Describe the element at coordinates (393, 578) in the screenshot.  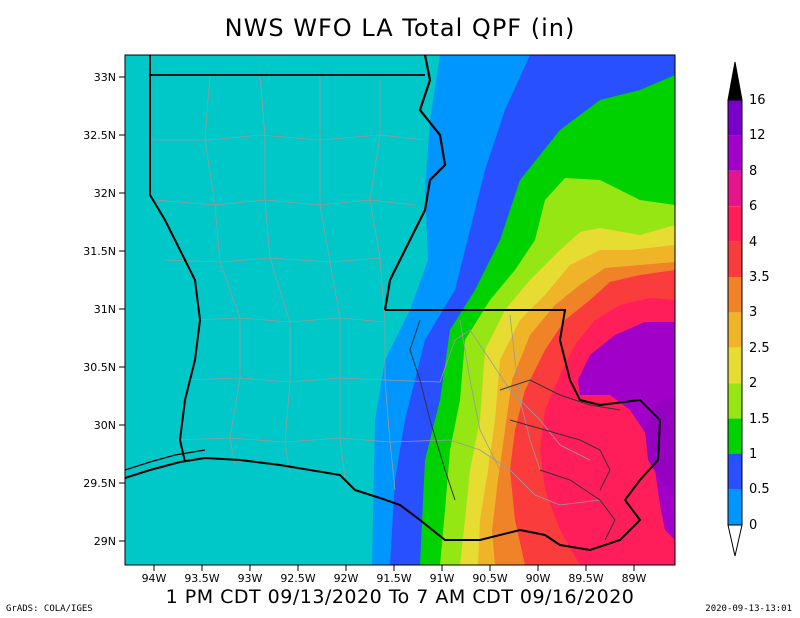
I see `lon-label: 91.5W` at that location.